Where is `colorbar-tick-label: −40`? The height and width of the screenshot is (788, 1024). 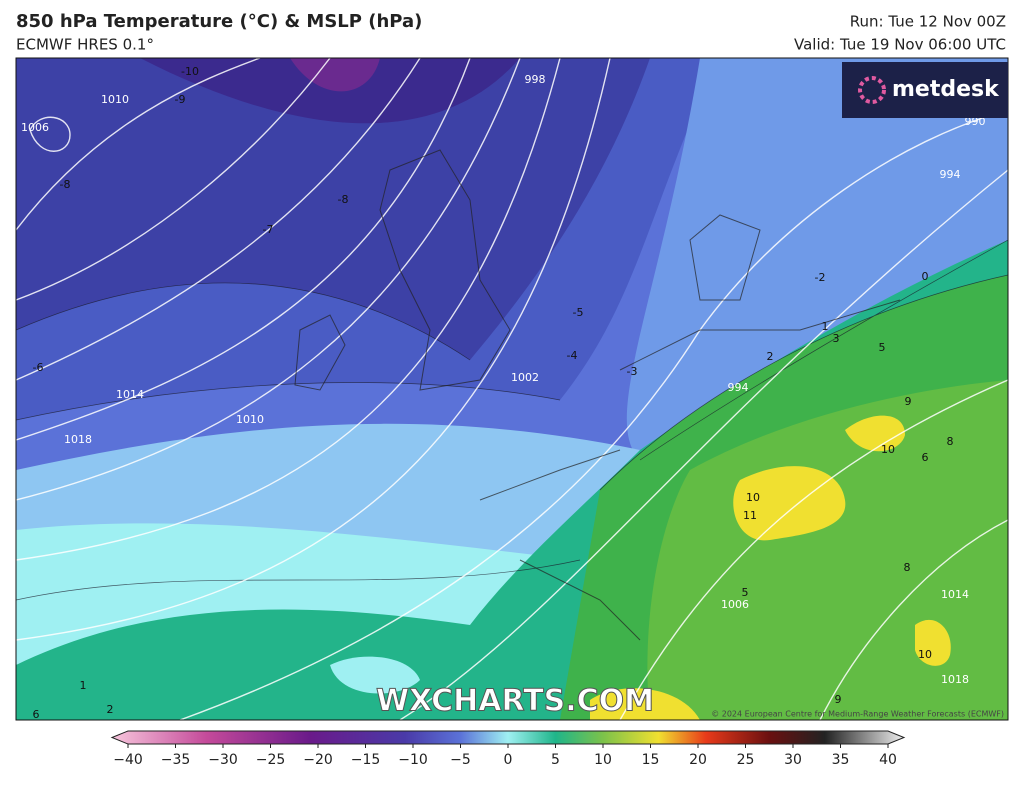 colorbar-tick-label: −40 is located at coordinates (128, 760).